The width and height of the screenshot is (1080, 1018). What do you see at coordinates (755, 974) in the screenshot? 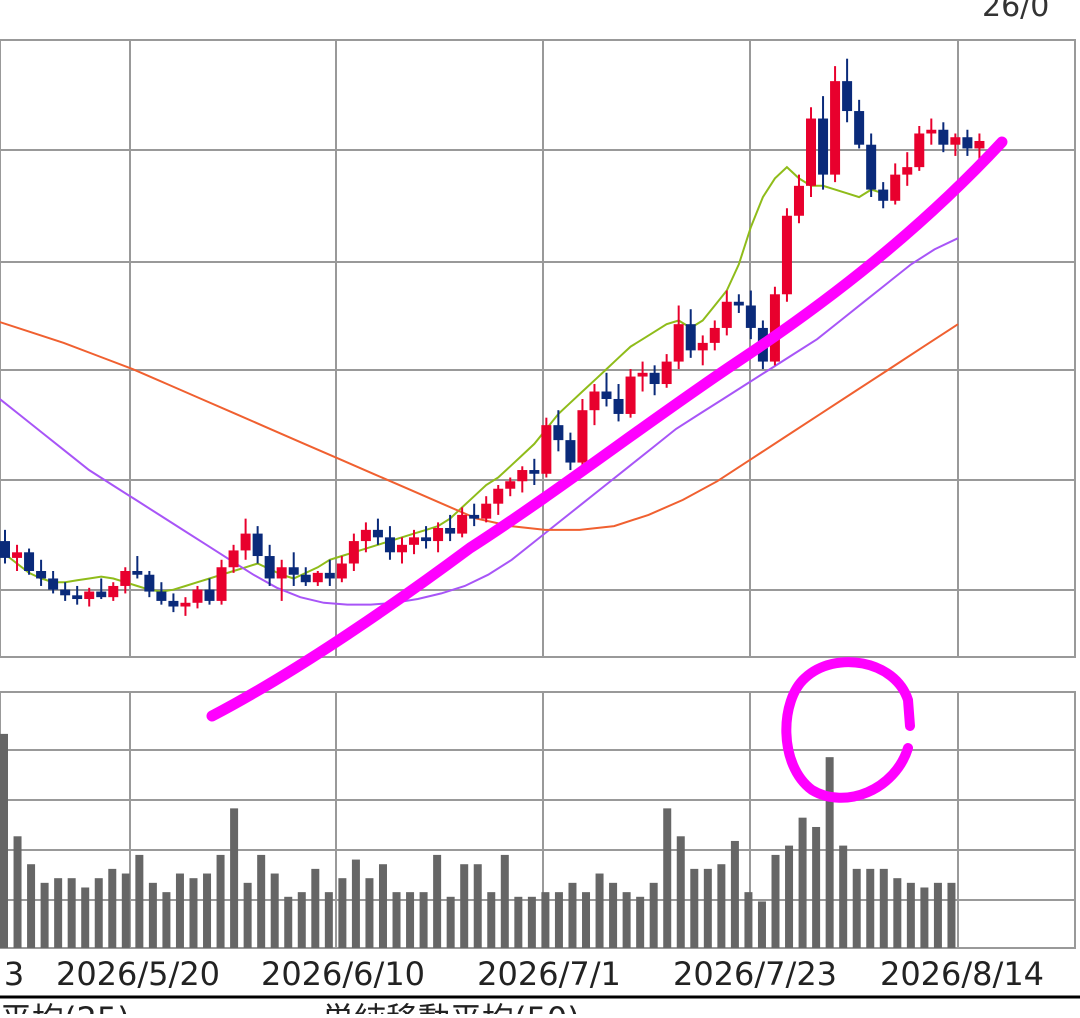
I see `x-tick-label: 2026/7/23` at bounding box center [755, 974].